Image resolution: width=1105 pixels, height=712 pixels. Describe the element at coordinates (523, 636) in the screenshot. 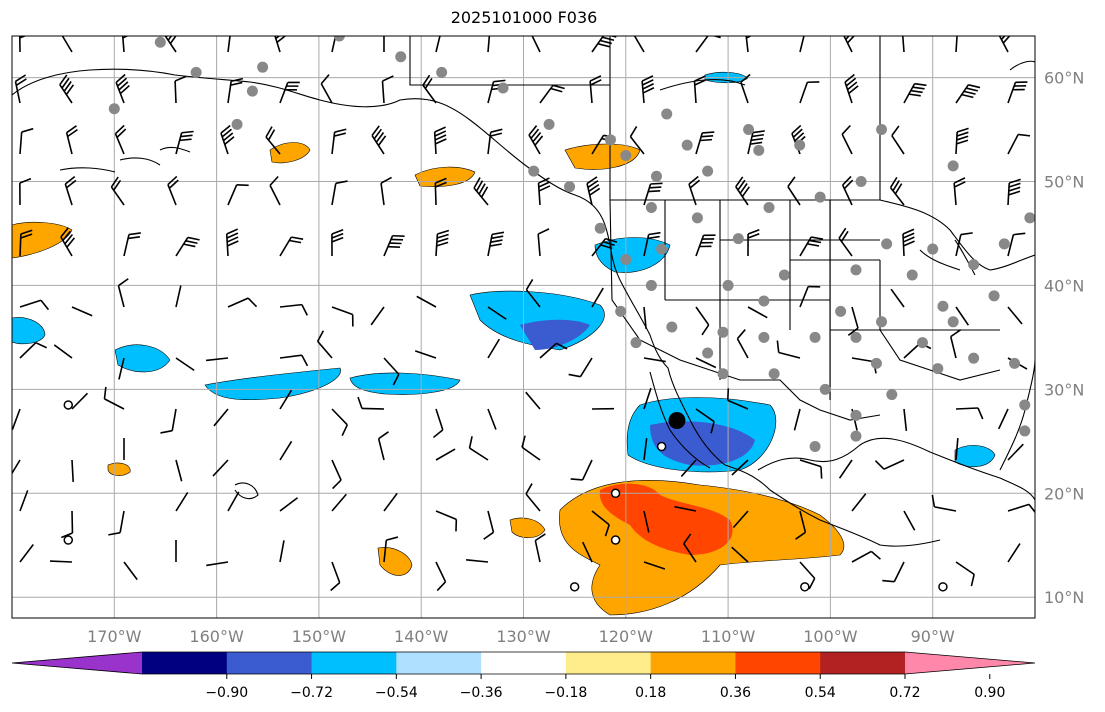

I see `lon-tick-label: 130°W` at that location.